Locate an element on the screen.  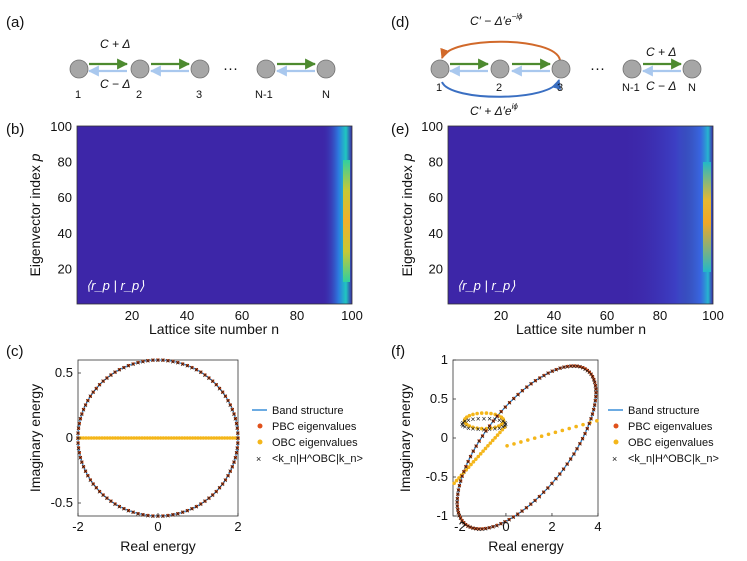
y-axis-label: Eigenvector index p is located at coordinates (407, 214).